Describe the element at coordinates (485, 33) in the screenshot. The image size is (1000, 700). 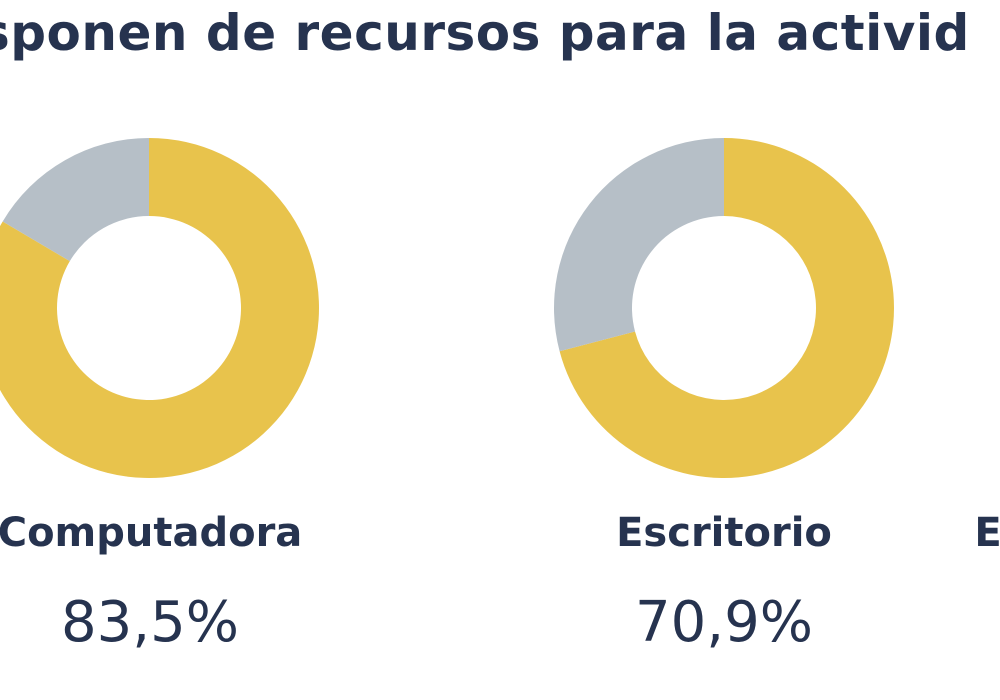
I see `chart-title: sponen de recursos para la activid` at that location.